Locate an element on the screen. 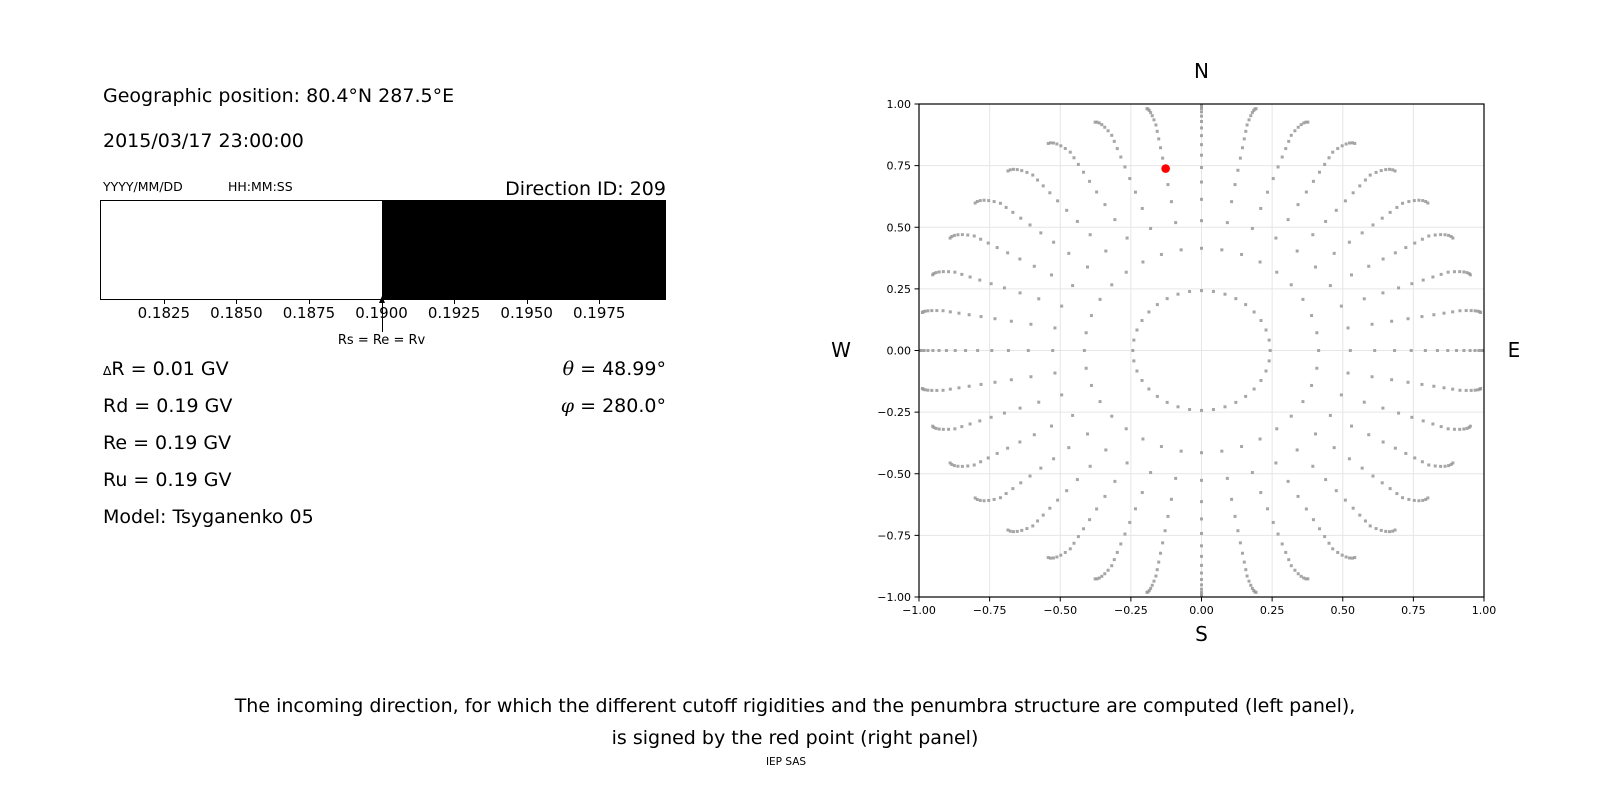 This screenshot has height=800, width=1600. phi-text: = 280.0° is located at coordinates (620, 406).